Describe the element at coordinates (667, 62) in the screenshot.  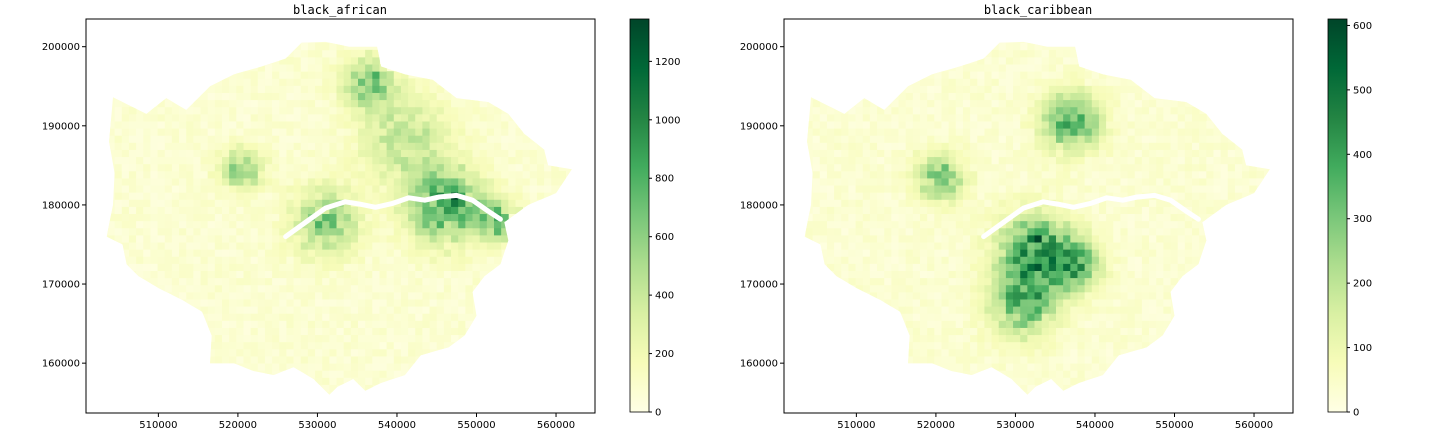
I see `colorbar-tick-label: 1200` at that location.